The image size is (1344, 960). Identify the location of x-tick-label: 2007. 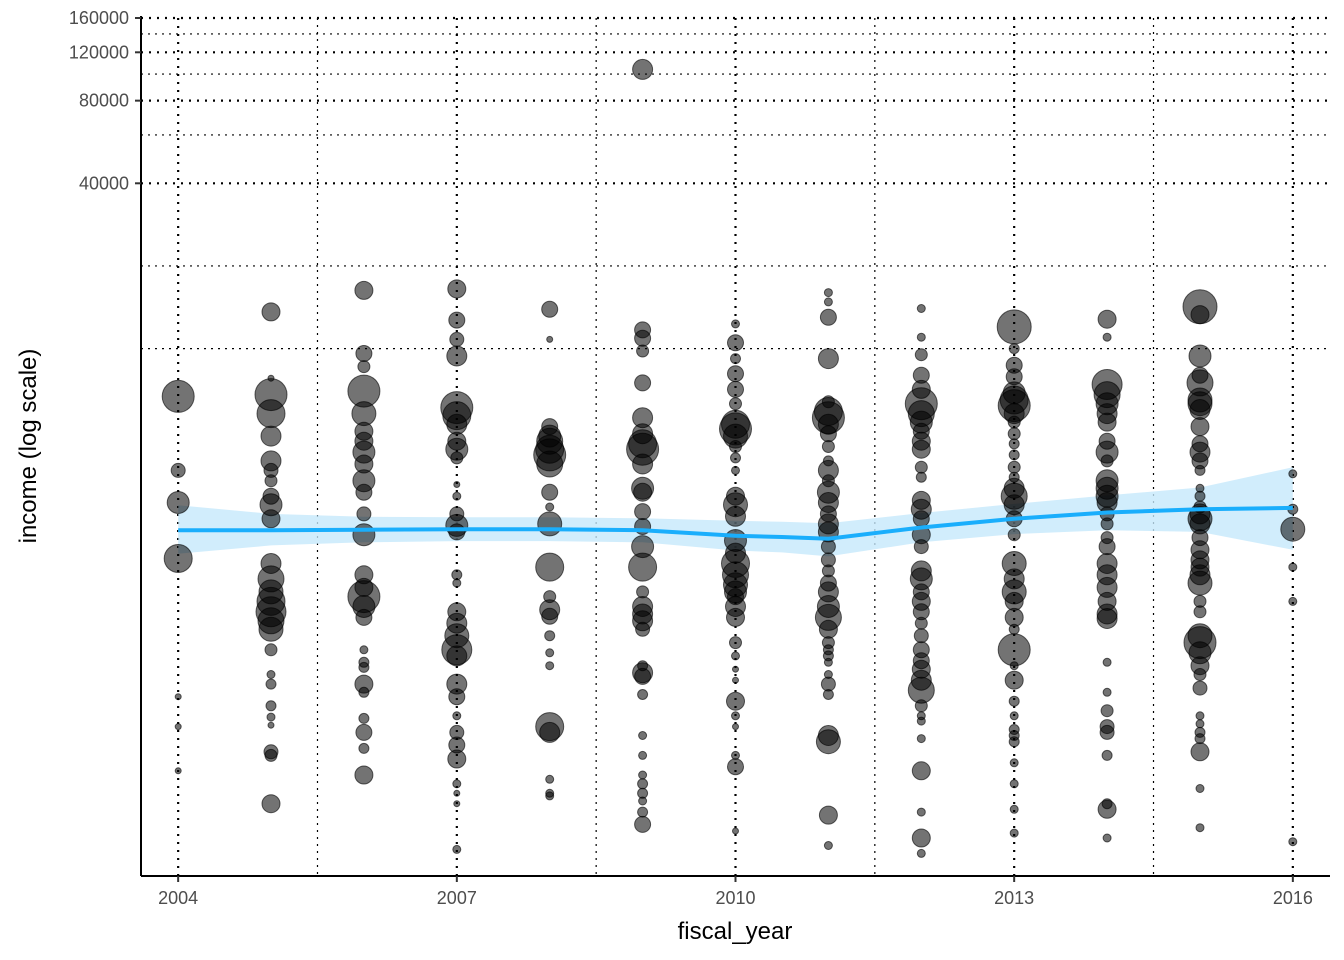
(457, 898).